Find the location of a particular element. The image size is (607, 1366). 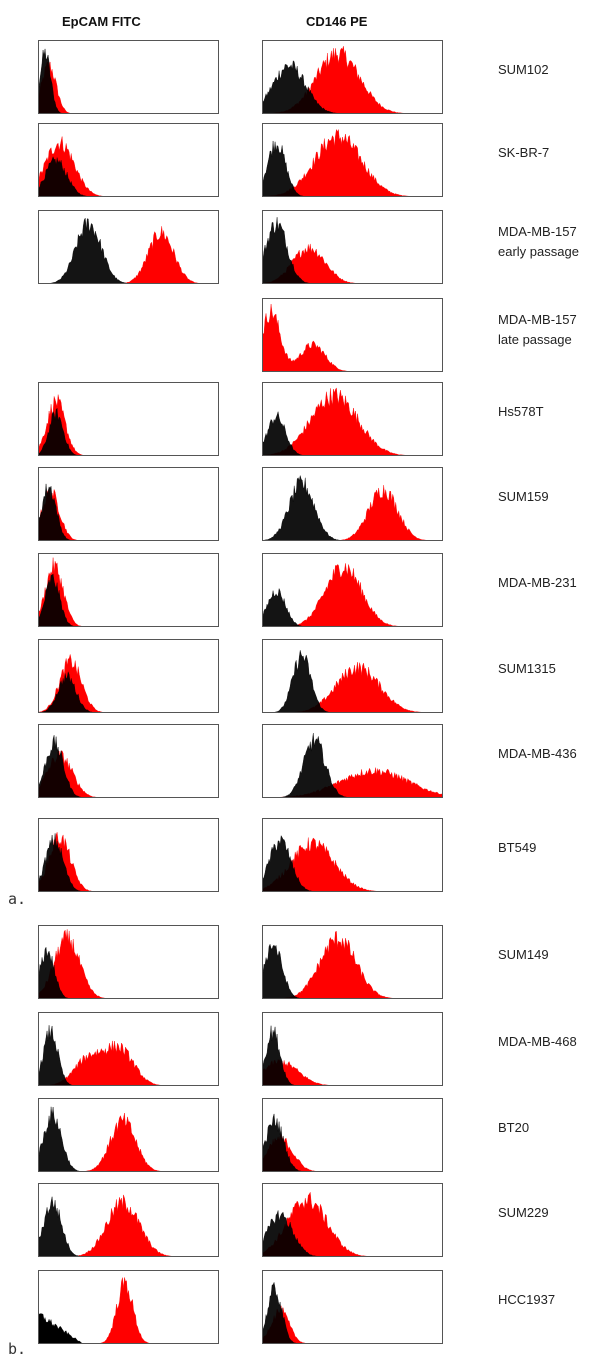

cell-line-label: BT549 is located at coordinates (517, 847).